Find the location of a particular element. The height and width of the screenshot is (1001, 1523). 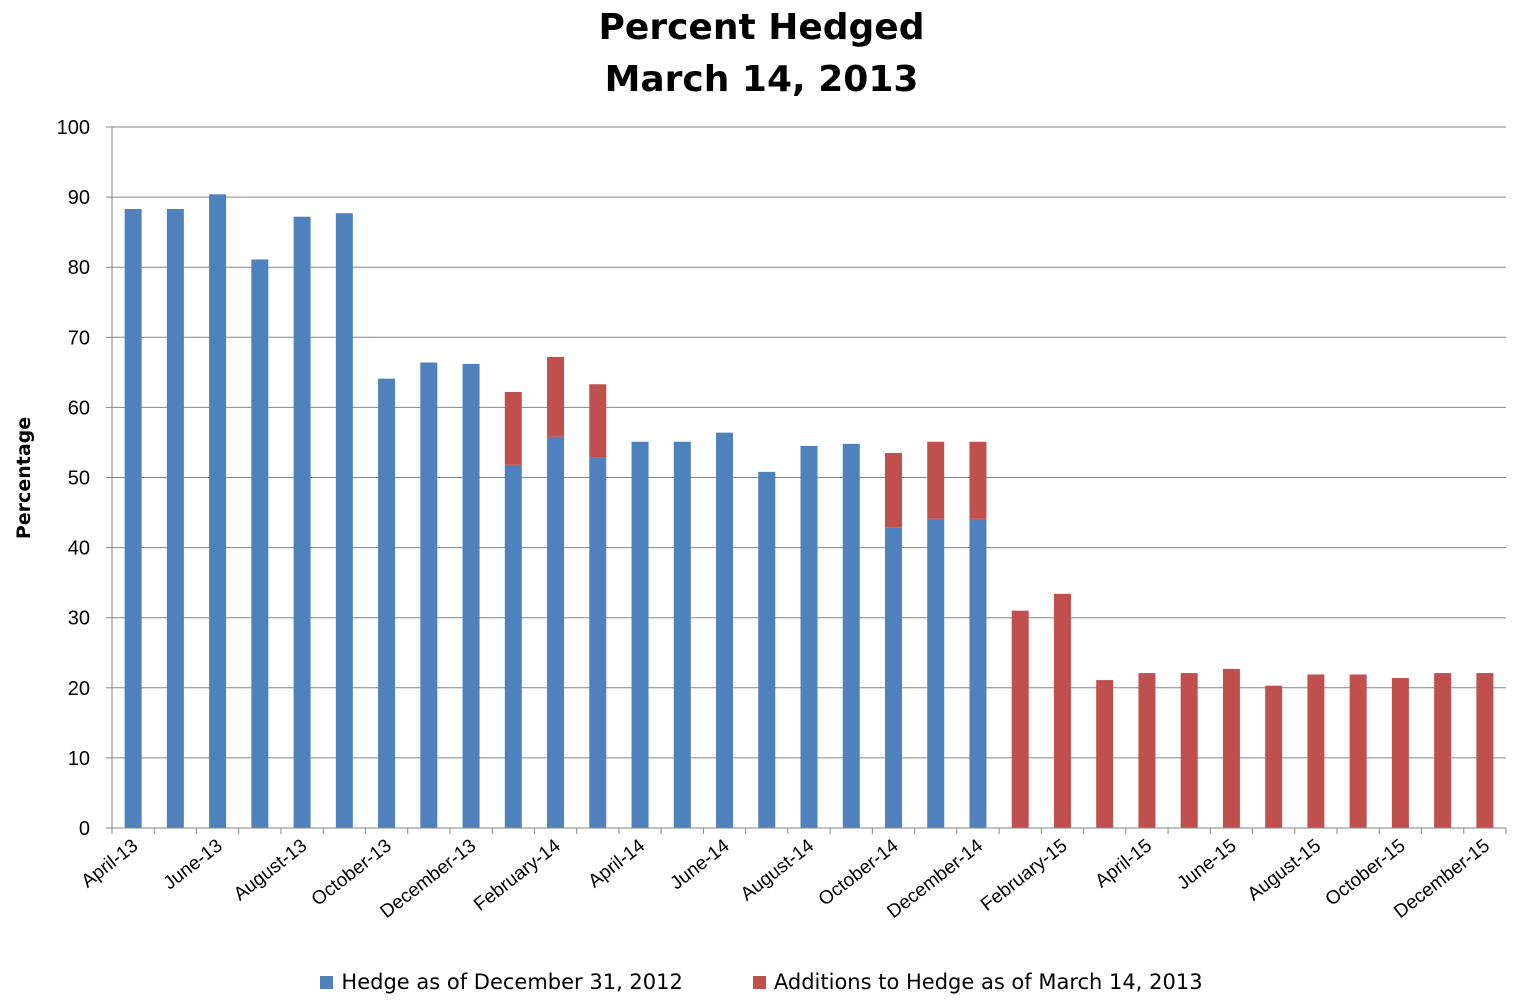

x-tick-label: August-14 is located at coordinates (778, 870).